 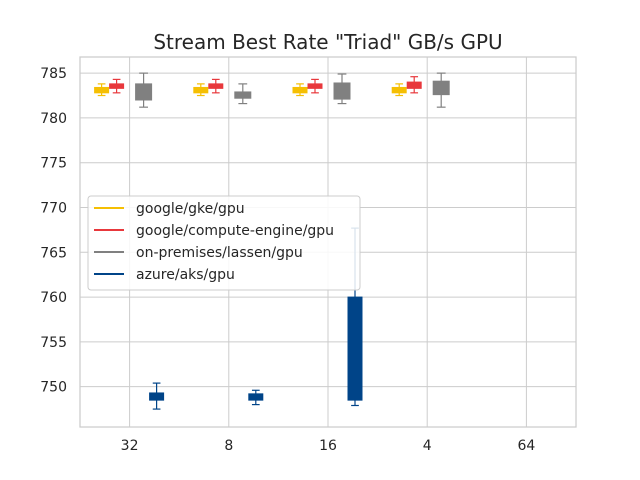 I want to click on legend-label: on-premises/lassen/gpu, so click(x=219, y=253).